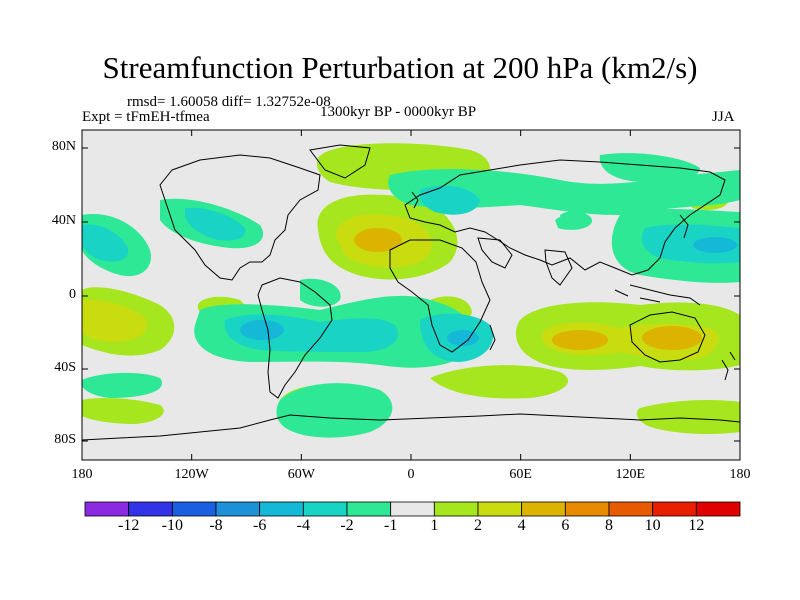  I want to click on coast-australia, so click(667, 337).